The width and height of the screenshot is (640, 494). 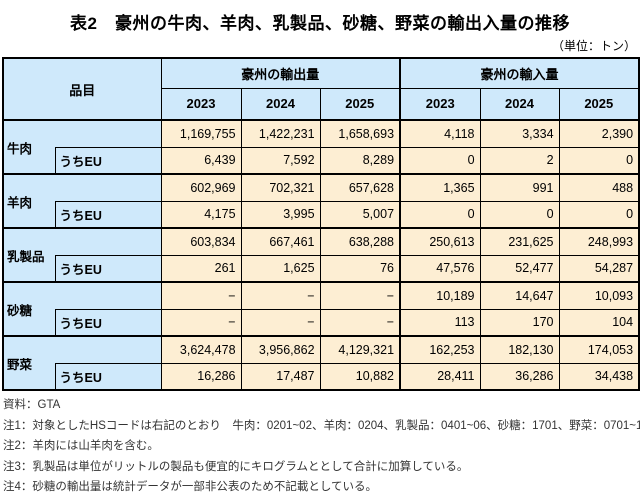 What do you see at coordinates (519, 322) in the screenshot?
I see `cell-value: 170` at bounding box center [519, 322].